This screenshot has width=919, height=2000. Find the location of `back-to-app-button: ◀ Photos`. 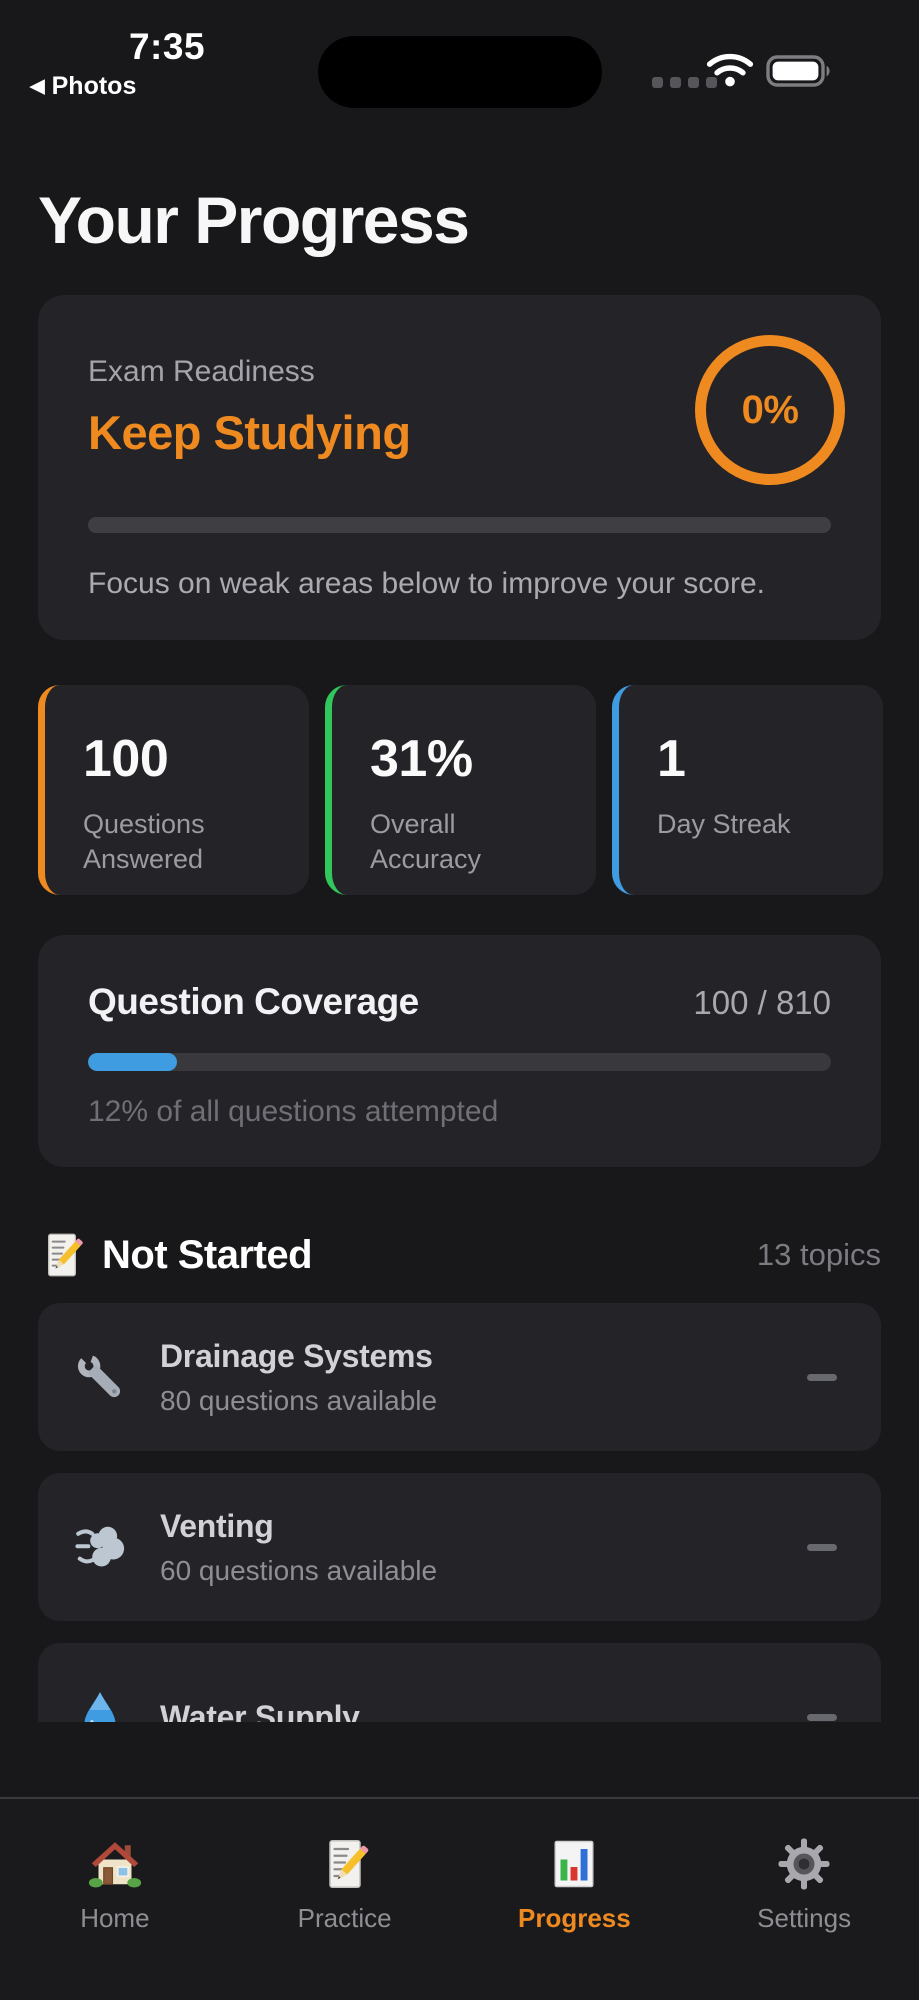

back-to-app-button: ◀ Photos is located at coordinates (83, 86).